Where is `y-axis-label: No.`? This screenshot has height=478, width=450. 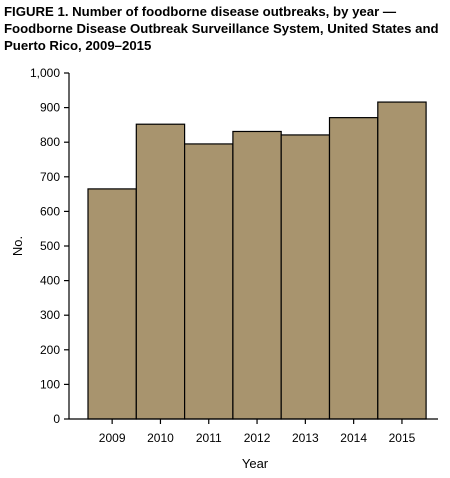 y-axis-label: No. is located at coordinates (17, 246).